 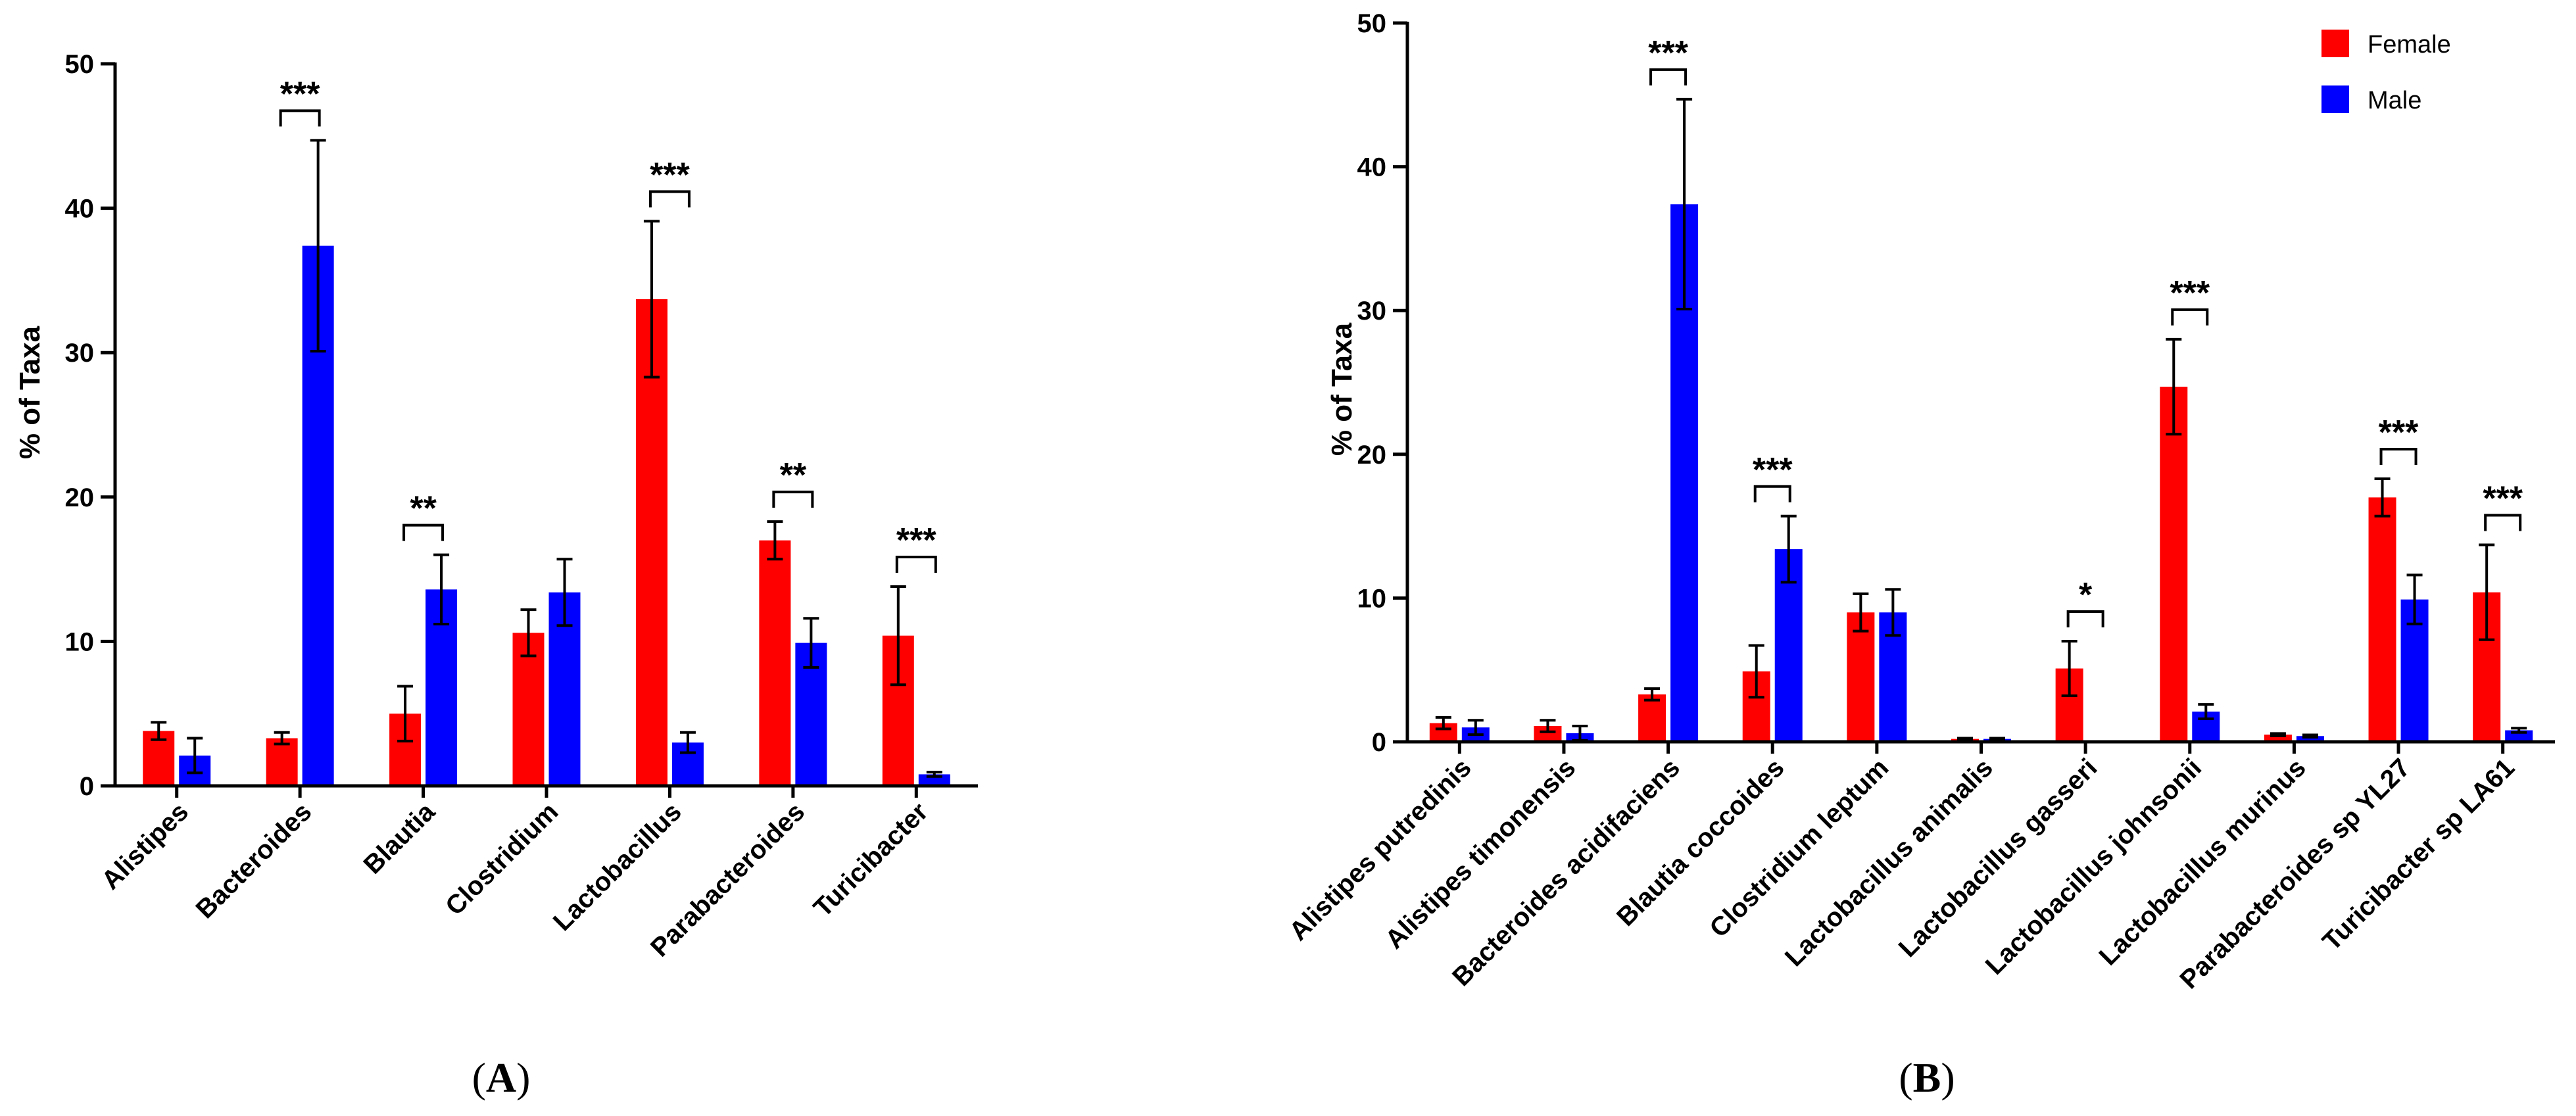 I want to click on panel-b-sig-bracket-10: ***, so click(x=2503, y=506).